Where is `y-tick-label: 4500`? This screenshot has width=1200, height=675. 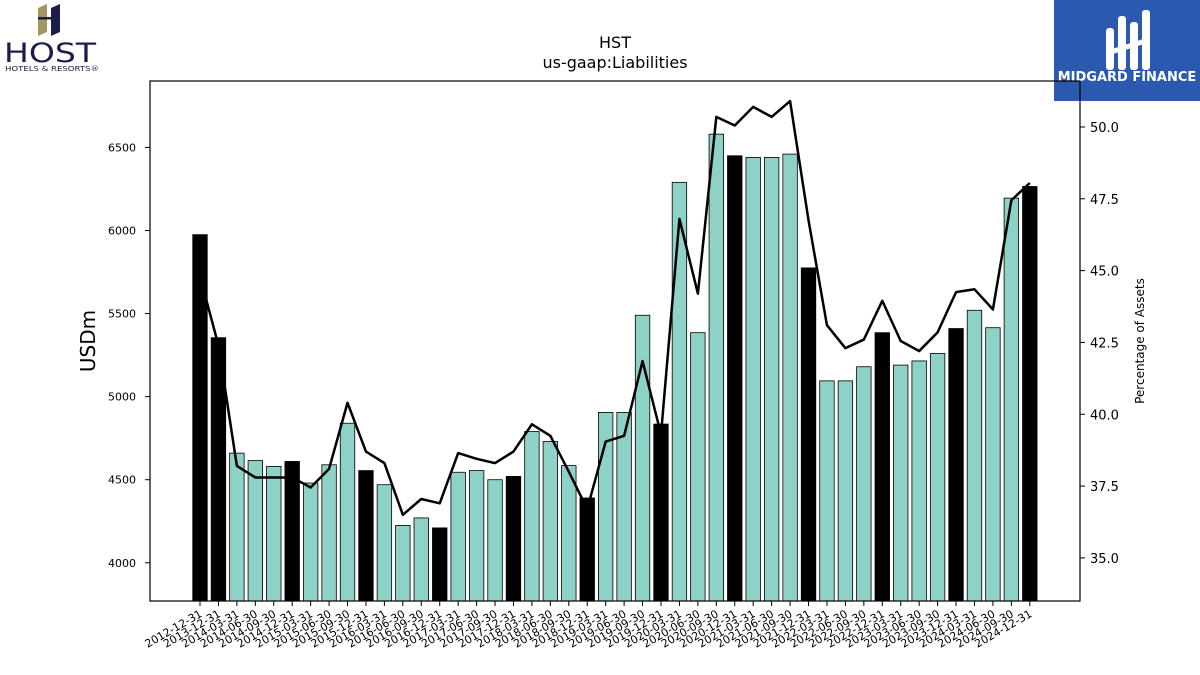
y-tick-label: 4500 is located at coordinates (122, 480).